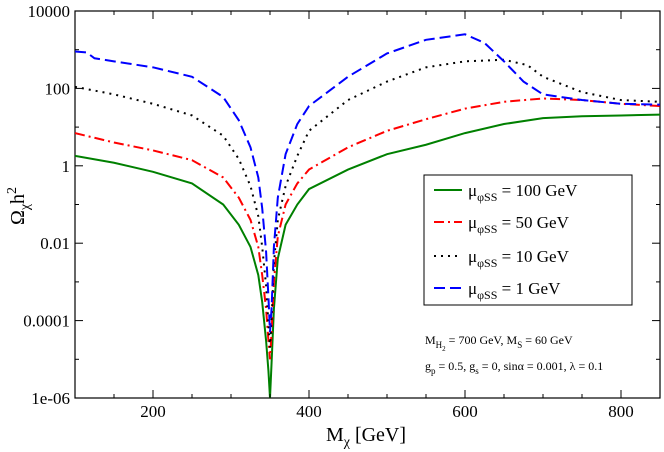 Image resolution: width=664 pixels, height=452 pixels. What do you see at coordinates (18, 217) in the screenshot?
I see `y-axis-label-base: Ω` at bounding box center [18, 217].